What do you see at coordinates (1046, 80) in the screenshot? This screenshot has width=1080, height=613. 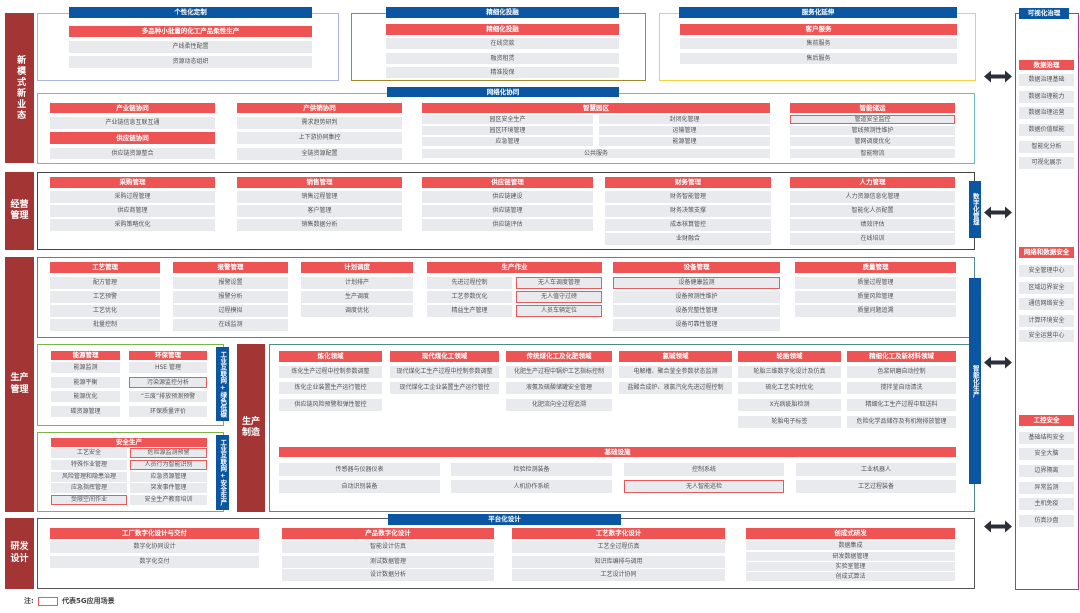 I see `list-item: 数据治理基础` at bounding box center [1046, 80].